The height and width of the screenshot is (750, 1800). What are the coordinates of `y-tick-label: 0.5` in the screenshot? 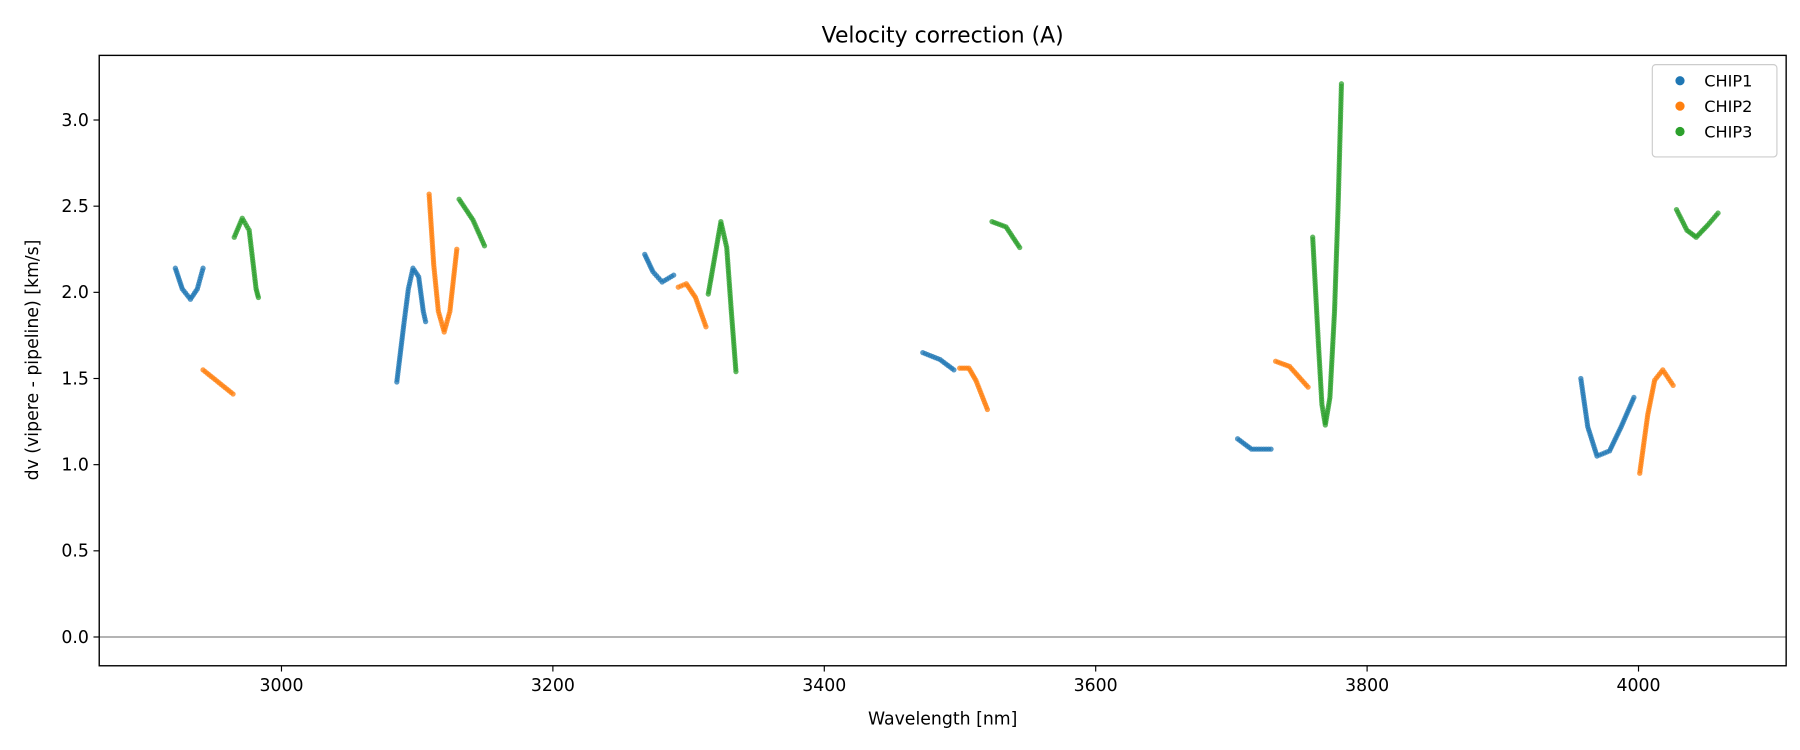 It's located at (75, 552).